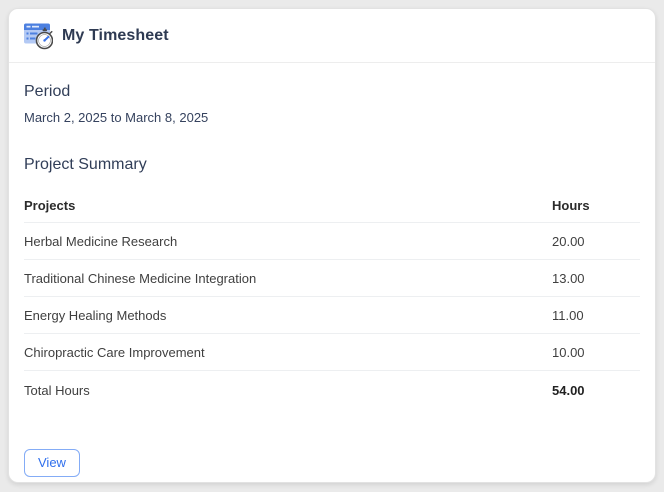  I want to click on table-row: Energy Healing Methods 11.00, so click(332, 315).